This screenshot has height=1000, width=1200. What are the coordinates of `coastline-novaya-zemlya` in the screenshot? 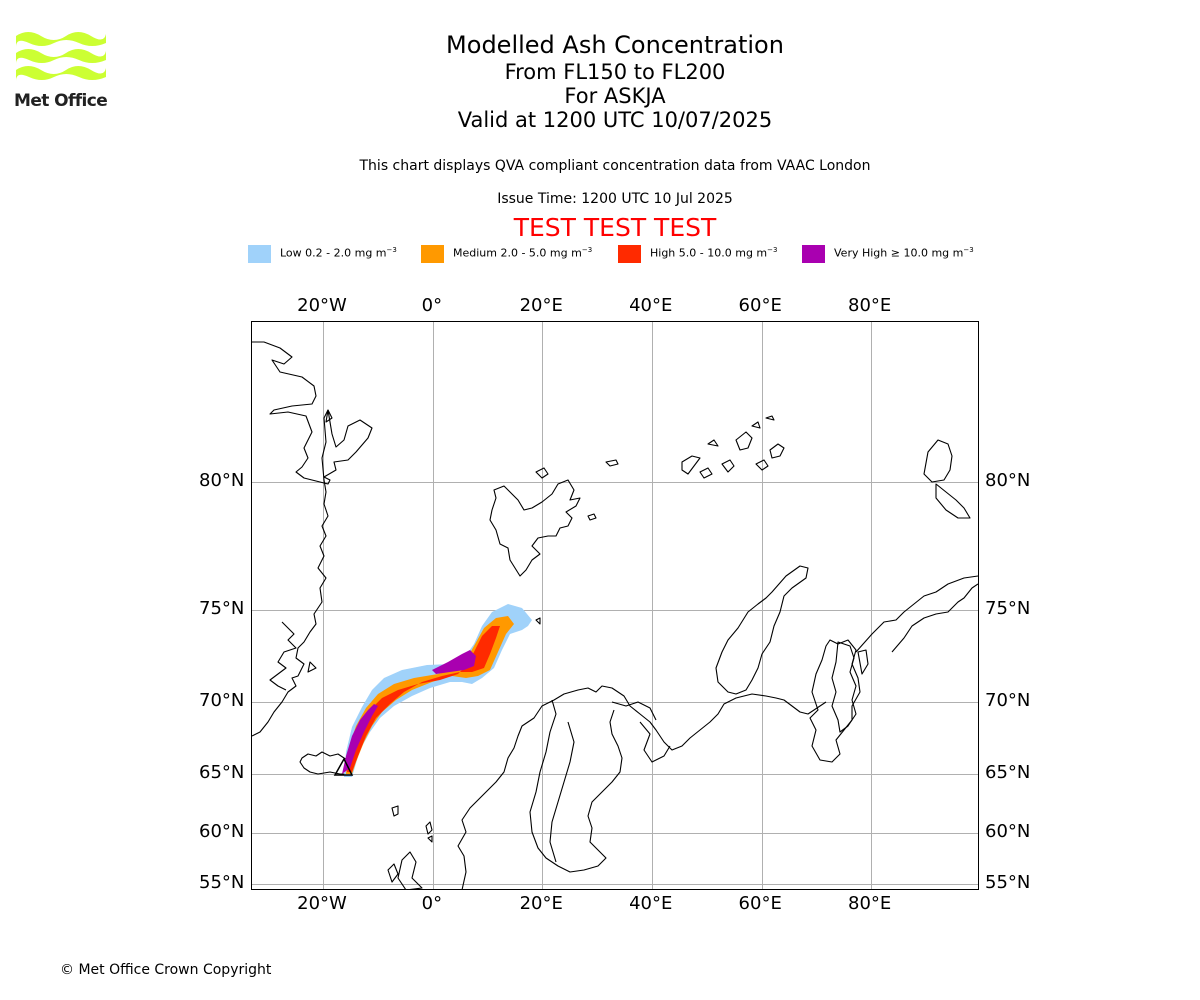 It's located at (762, 630).